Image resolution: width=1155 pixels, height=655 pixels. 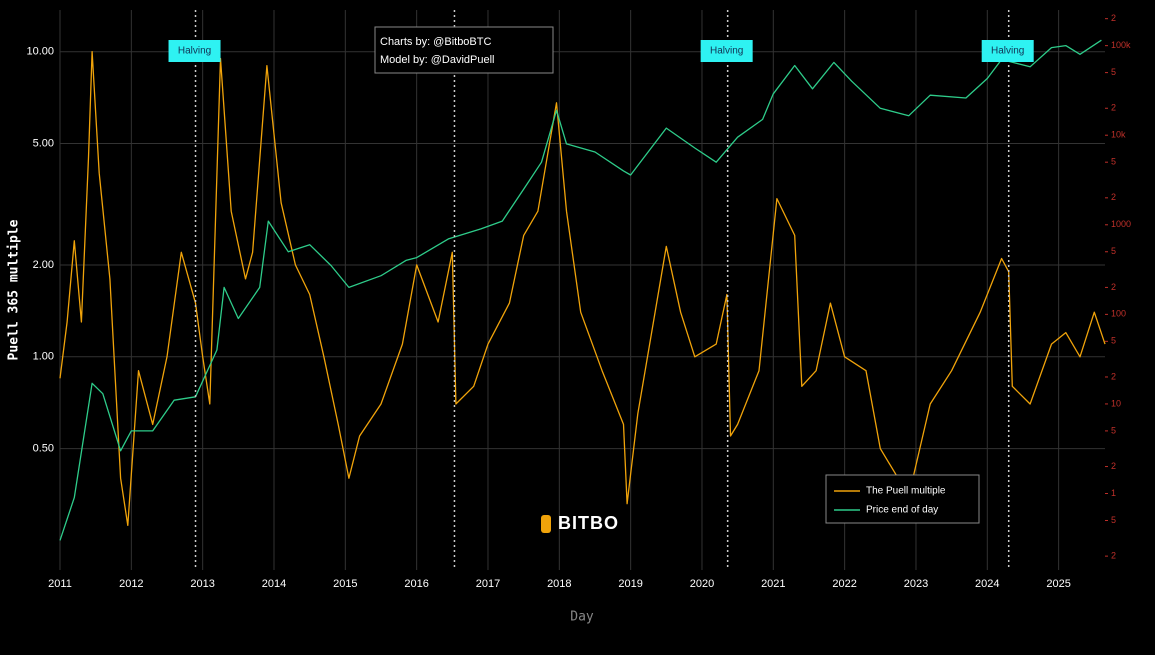 I want to click on x-tick-label: 2021, so click(x=773, y=584).